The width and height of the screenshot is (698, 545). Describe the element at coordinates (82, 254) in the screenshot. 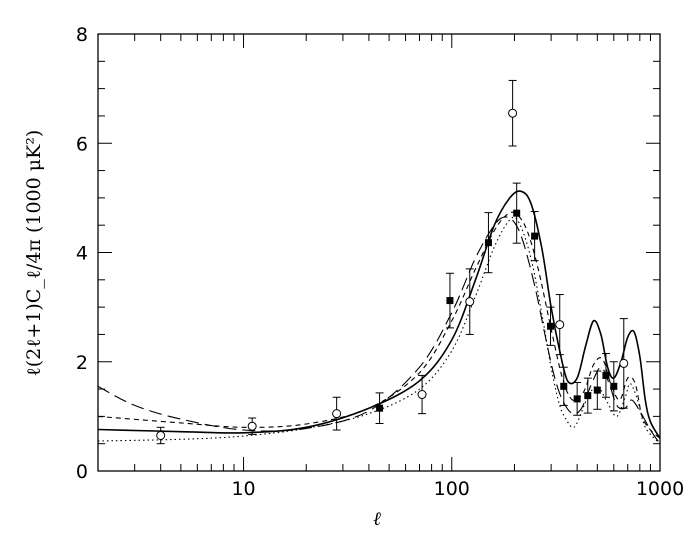

I see `y-tick-label: 4` at that location.